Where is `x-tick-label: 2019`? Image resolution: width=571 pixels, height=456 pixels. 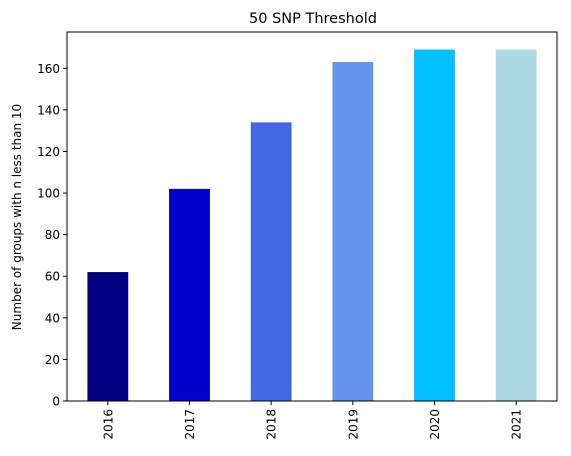 x-tick-label: 2019 is located at coordinates (353, 424).